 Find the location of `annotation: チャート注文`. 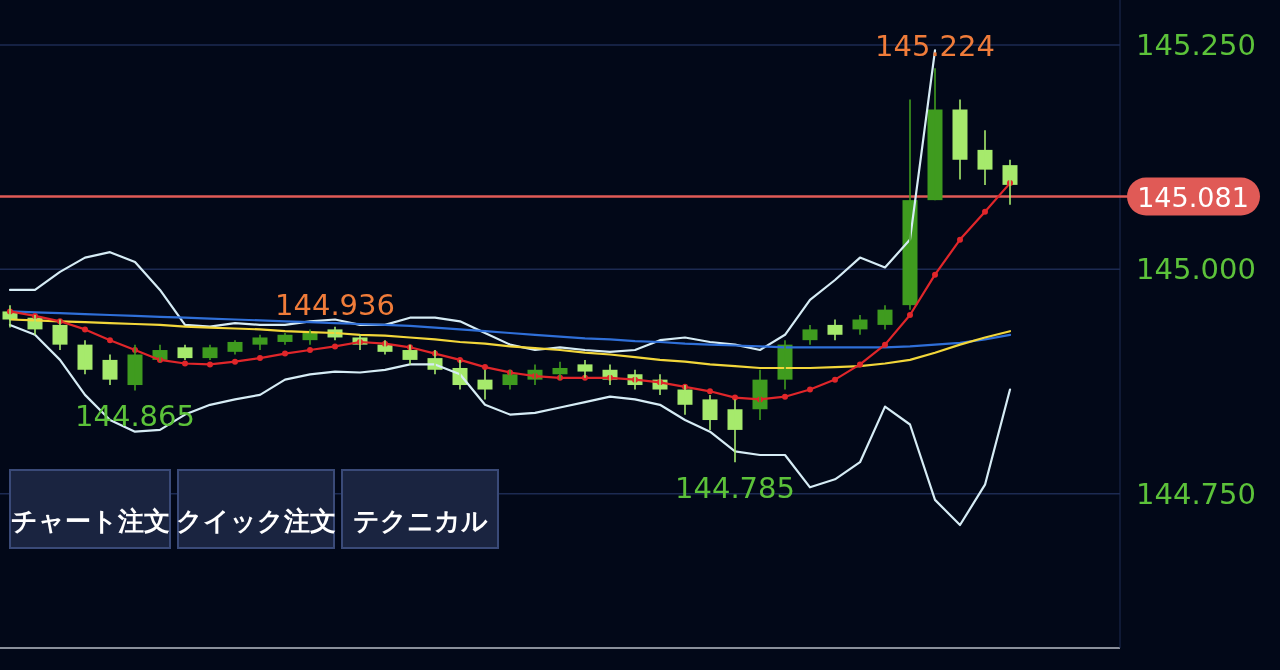

annotation: チャート注文 is located at coordinates (90, 521).